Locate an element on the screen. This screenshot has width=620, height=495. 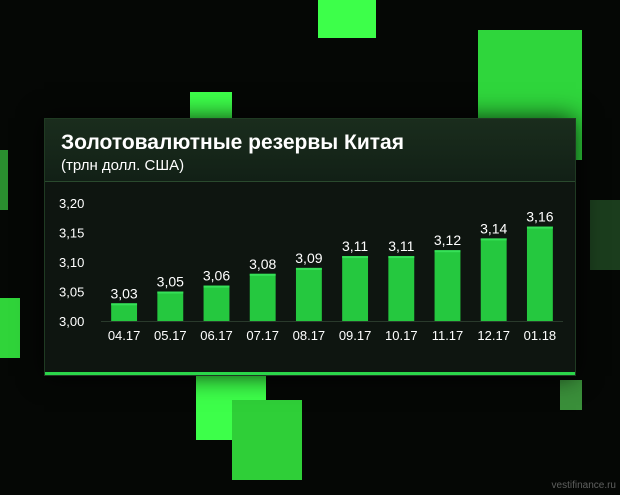
y-tick-label: 3,05 is located at coordinates (71, 292).